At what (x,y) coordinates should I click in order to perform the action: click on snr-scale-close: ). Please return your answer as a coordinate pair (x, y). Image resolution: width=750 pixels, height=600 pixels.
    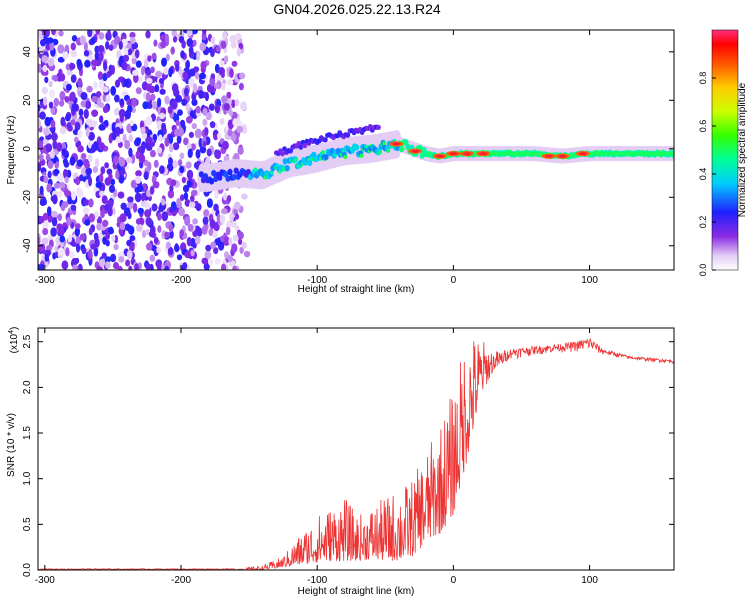
    Looking at the image, I should click on (14, 328).